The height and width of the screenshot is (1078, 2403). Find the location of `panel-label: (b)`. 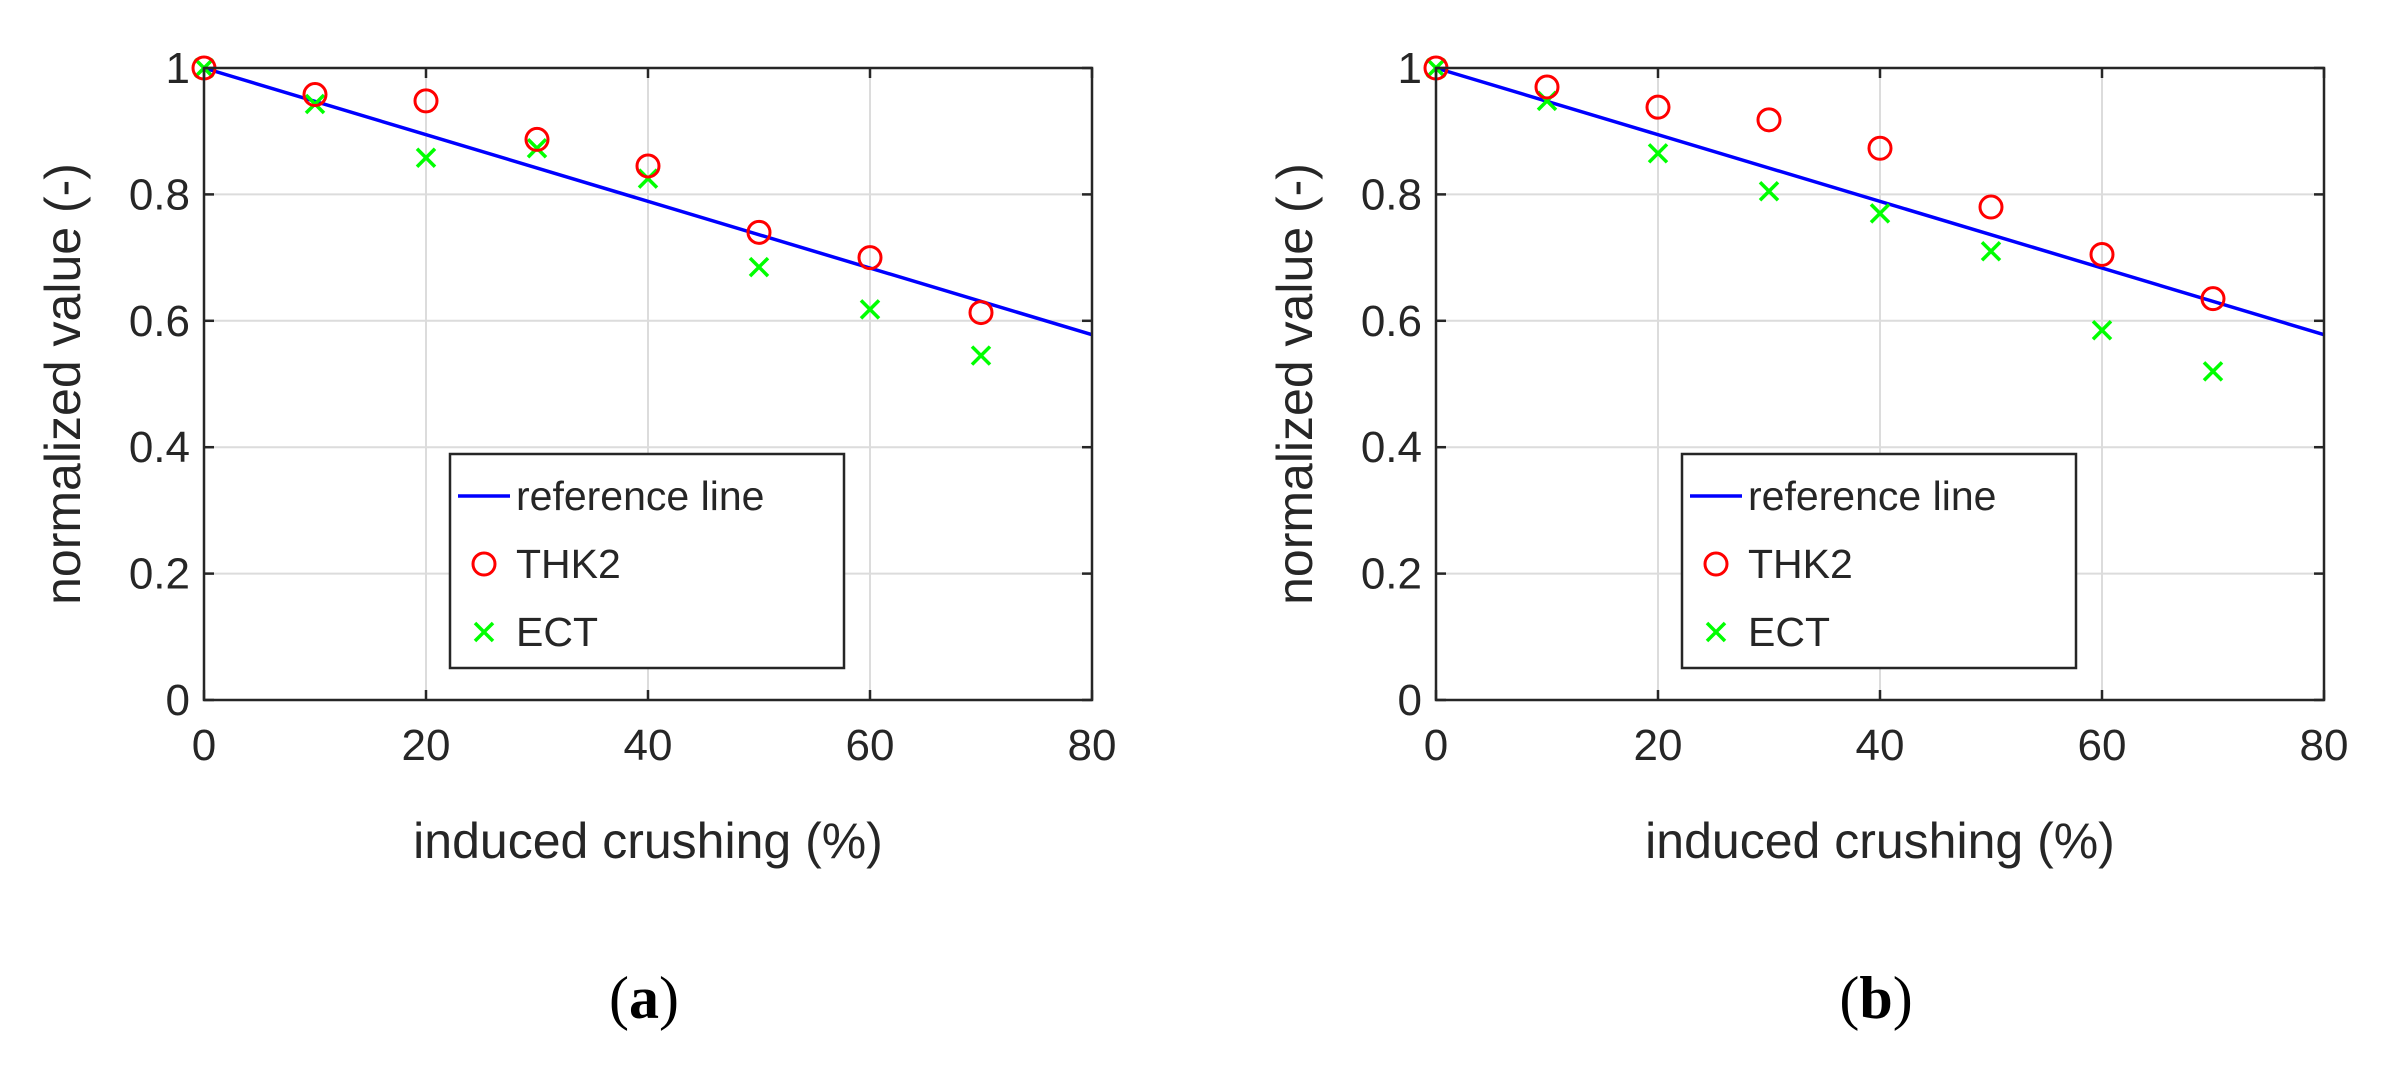

panel-label: (b) is located at coordinates (1875, 998).